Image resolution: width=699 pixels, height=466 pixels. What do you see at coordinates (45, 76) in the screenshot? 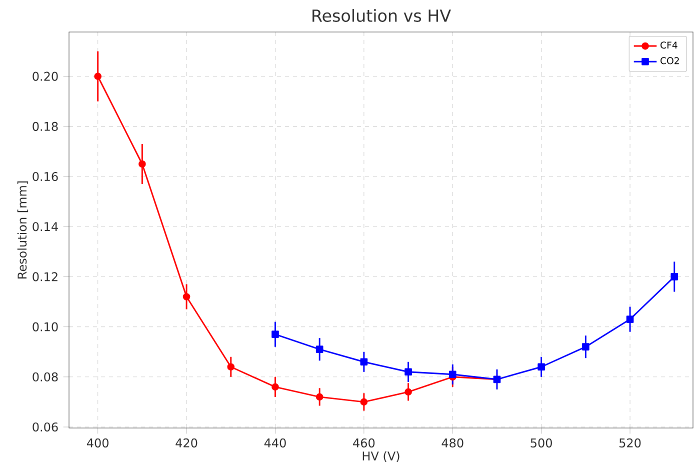
I see `y-tick-label: 0.20` at bounding box center [45, 76].